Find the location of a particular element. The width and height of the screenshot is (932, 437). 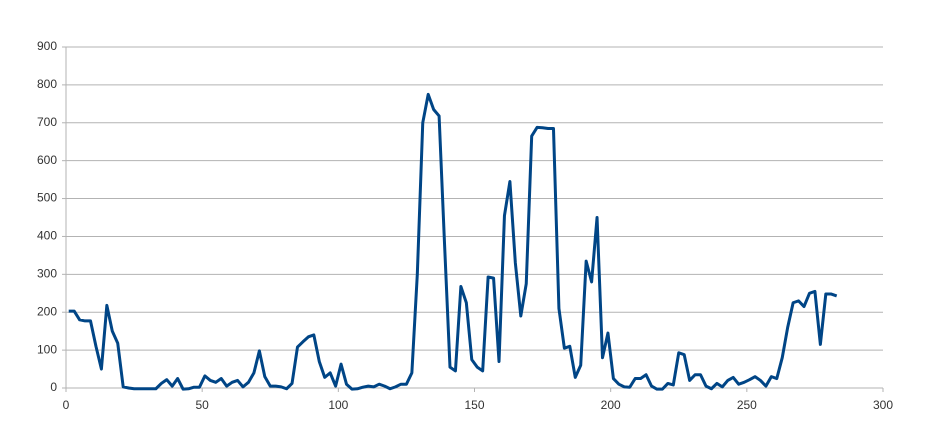

x-tick-label: 250 is located at coordinates (747, 405).